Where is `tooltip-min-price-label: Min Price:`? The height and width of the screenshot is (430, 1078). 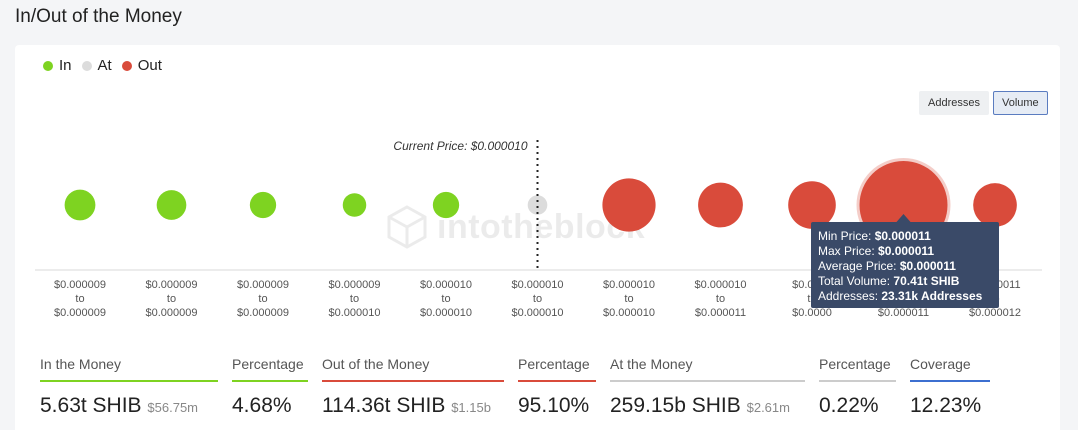 tooltip-min-price-label: Min Price: is located at coordinates (845, 236).